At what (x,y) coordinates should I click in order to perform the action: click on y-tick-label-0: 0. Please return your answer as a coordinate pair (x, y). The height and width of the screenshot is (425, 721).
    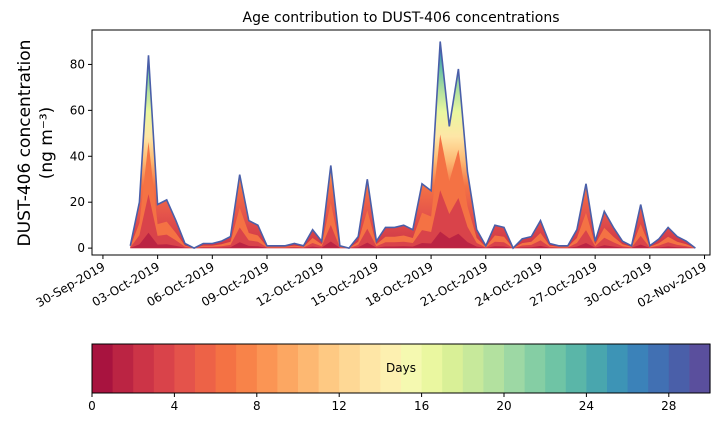
    Looking at the image, I should click on (81, 248).